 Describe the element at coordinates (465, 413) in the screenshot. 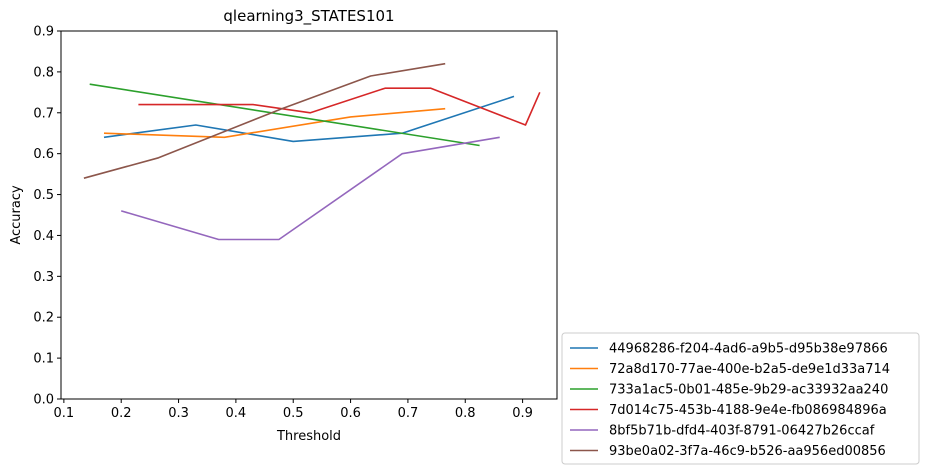

I see `x-tick-label: 0.8` at that location.